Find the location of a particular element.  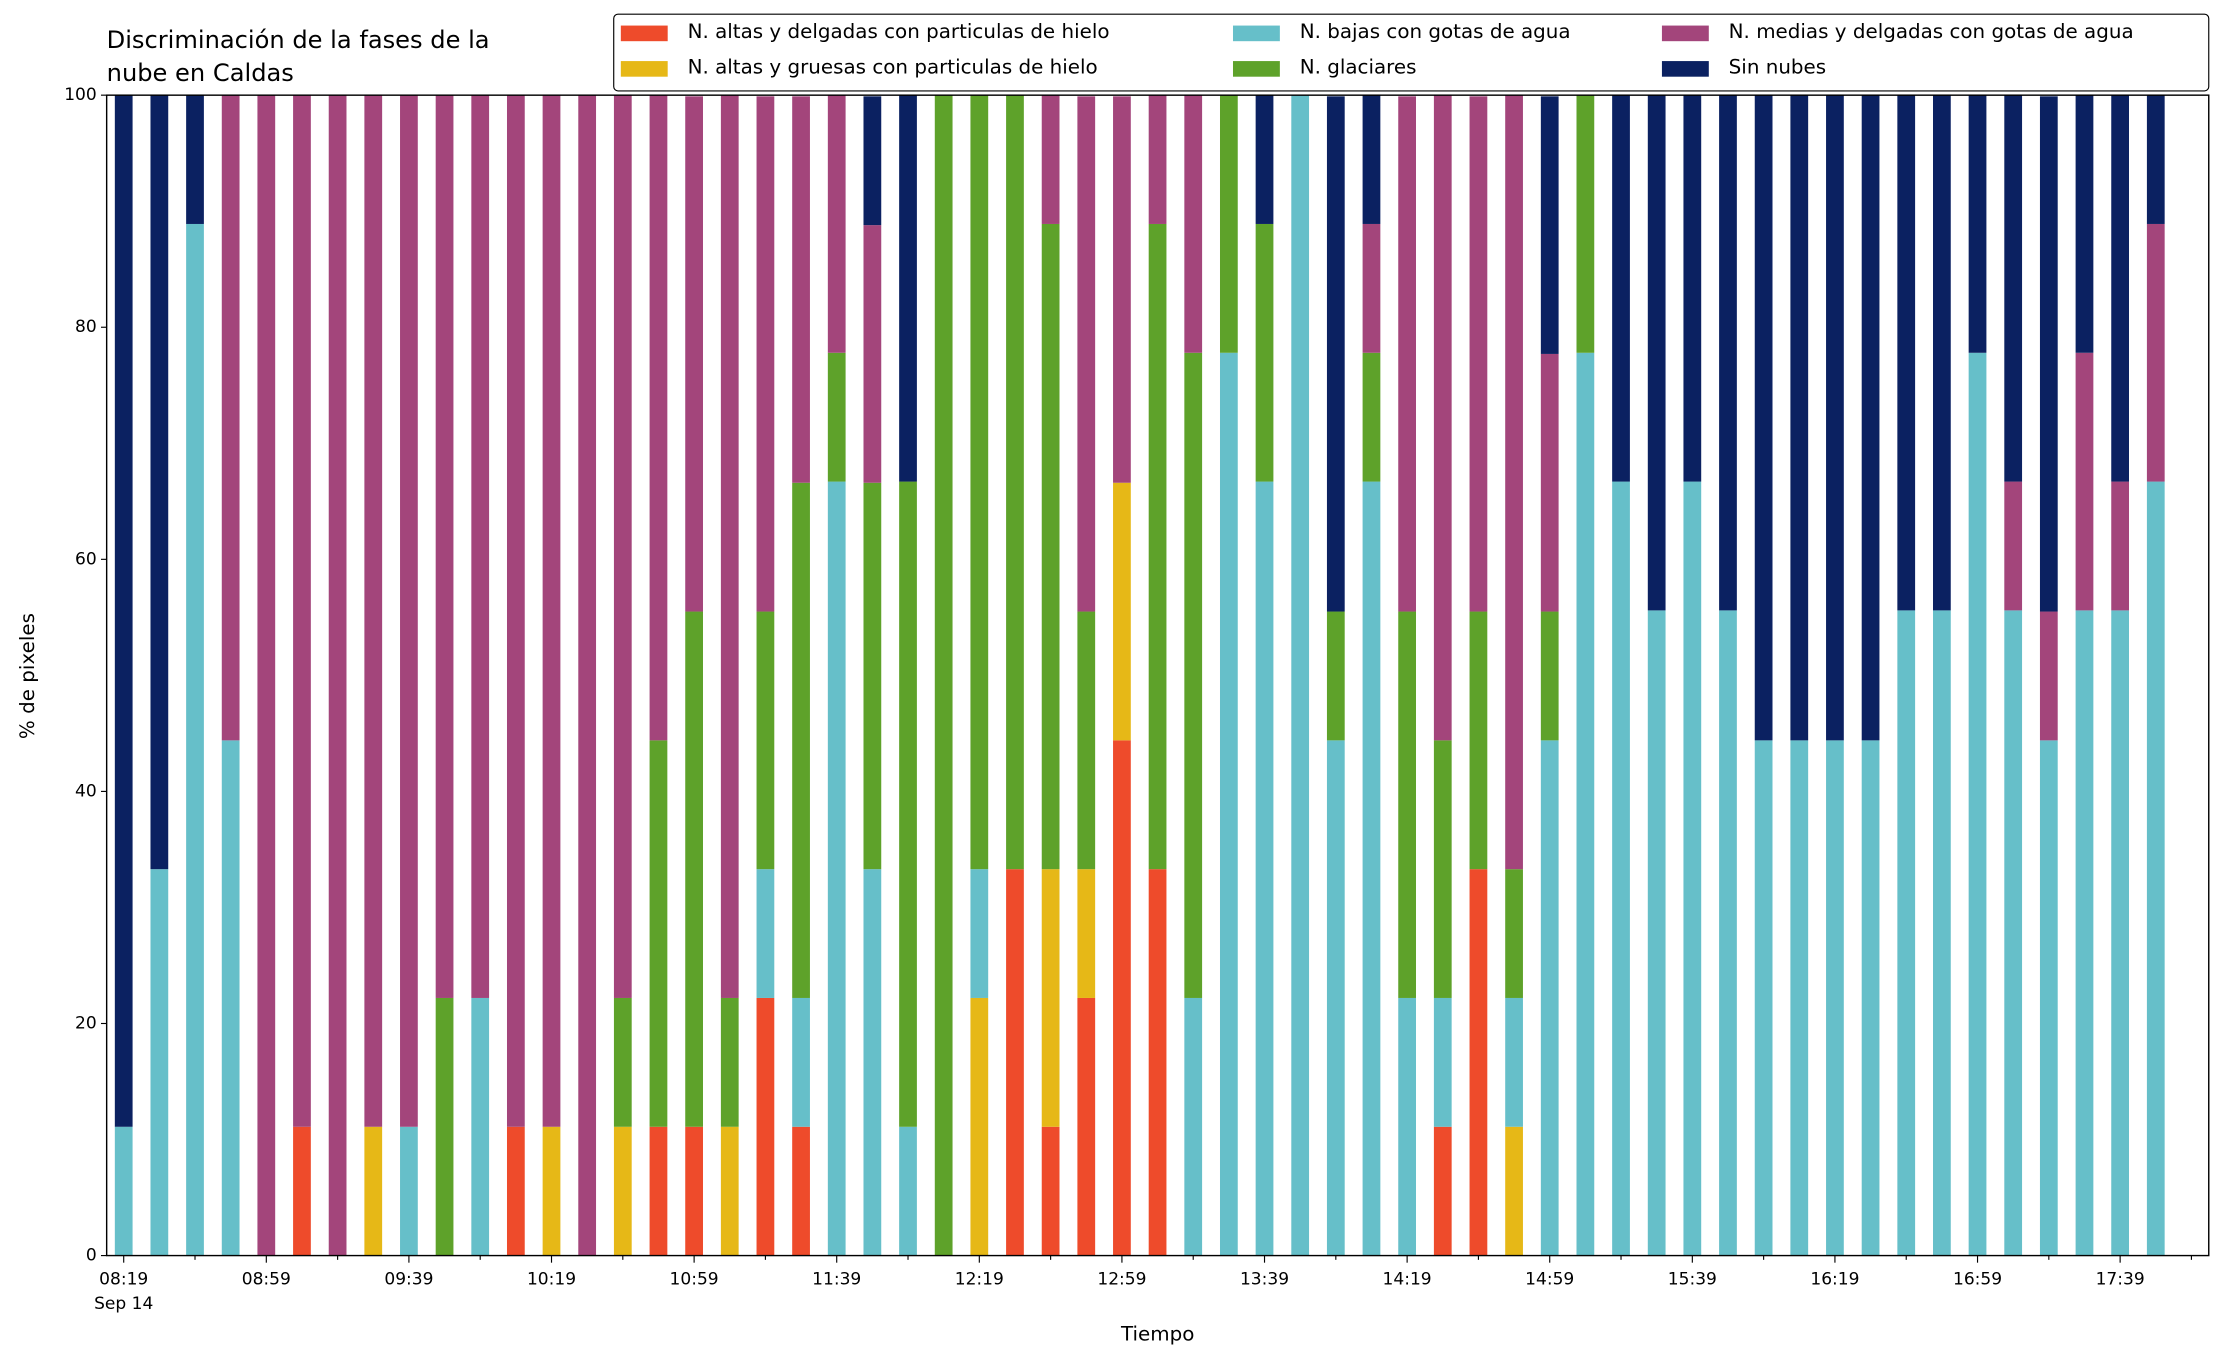

x-tick-label: 08:59 is located at coordinates (266, 1280).